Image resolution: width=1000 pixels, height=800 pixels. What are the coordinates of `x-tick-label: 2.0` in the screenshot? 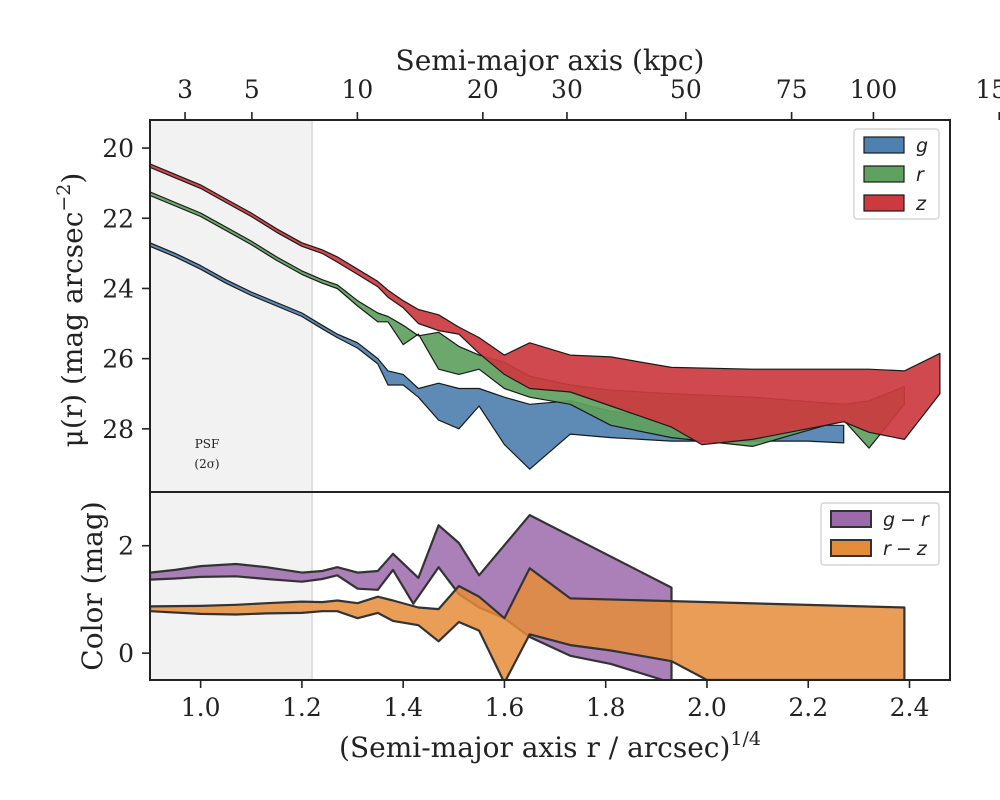 It's located at (707, 707).